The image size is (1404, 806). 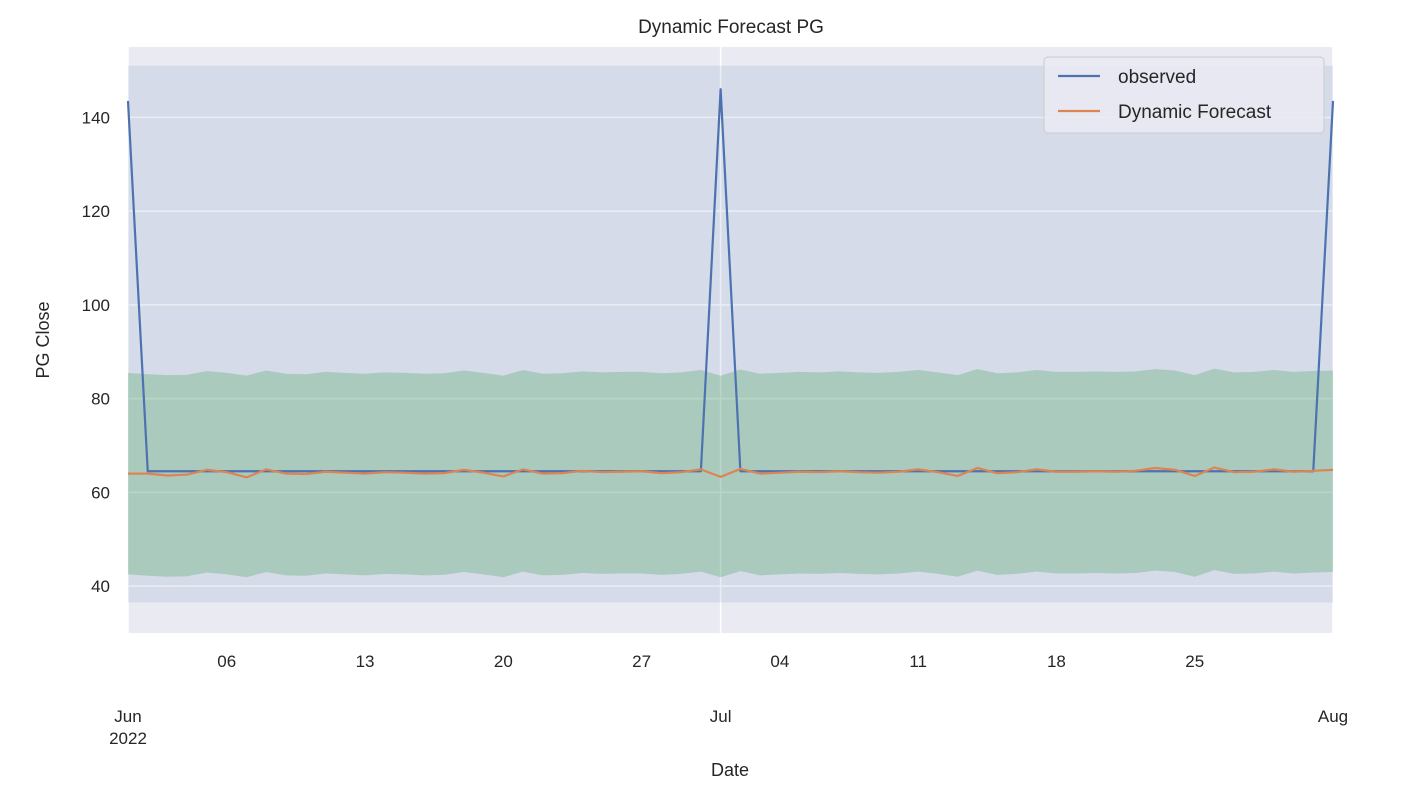 I want to click on chart-title: Dynamic Forecast PG, so click(x=731, y=27).